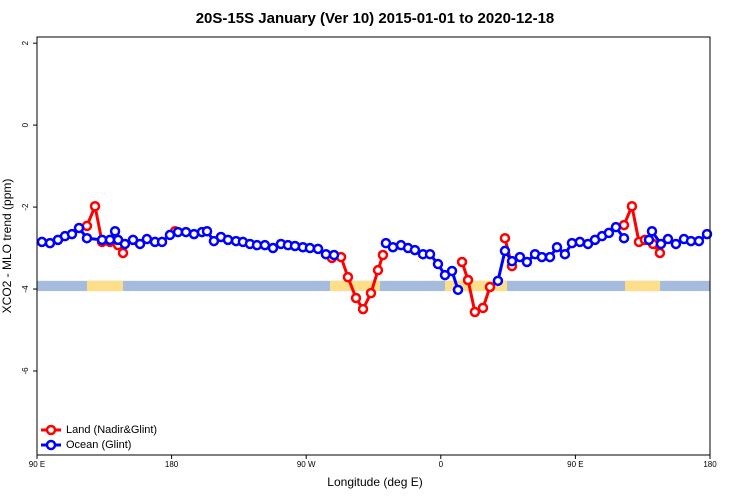 Image resolution: width=750 pixels, height=500 pixels. I want to click on y-tick-label: -6, so click(25, 371).